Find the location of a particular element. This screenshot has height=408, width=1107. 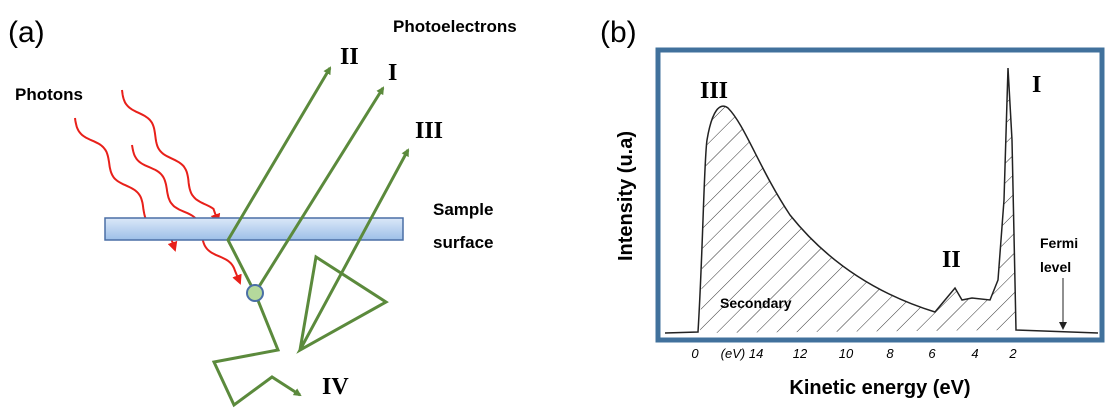

panel-label: (b) is located at coordinates (618, 32).